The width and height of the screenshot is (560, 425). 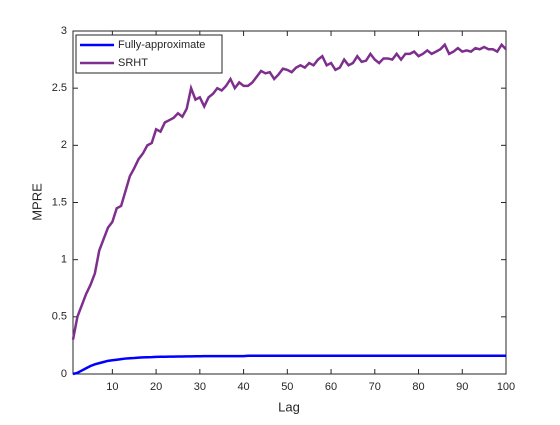 I want to click on x-tick-label: 20, so click(x=156, y=387).